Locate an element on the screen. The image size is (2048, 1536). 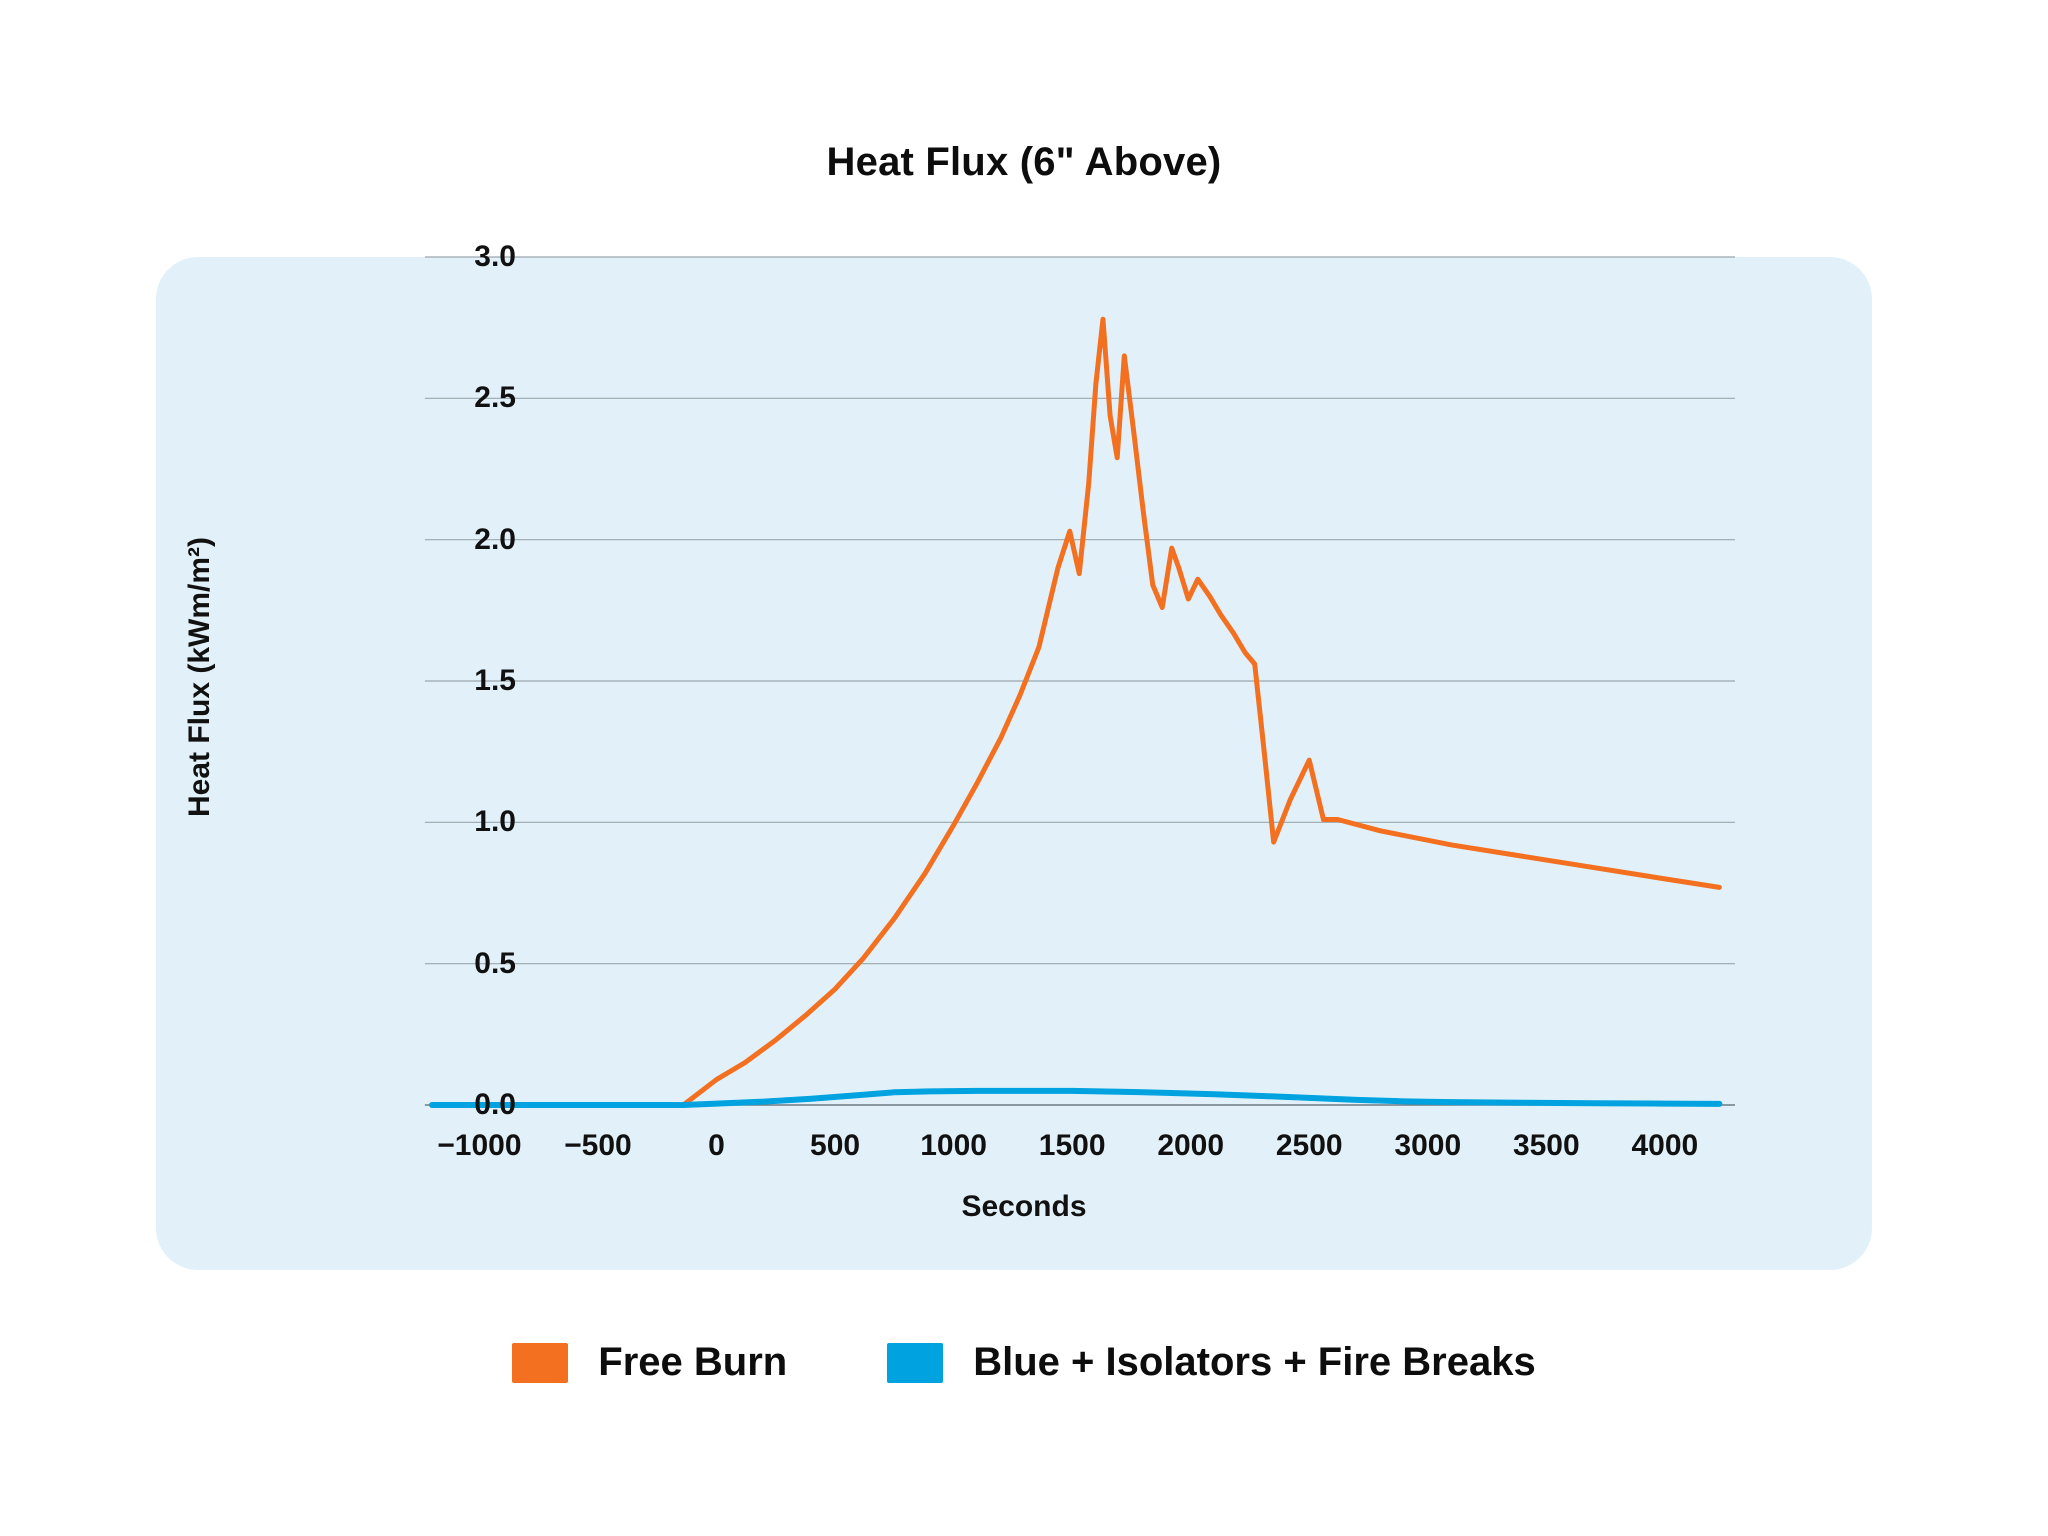
y-axis-title: Heat Flux (kWm/m²) is located at coordinates (199, 677).